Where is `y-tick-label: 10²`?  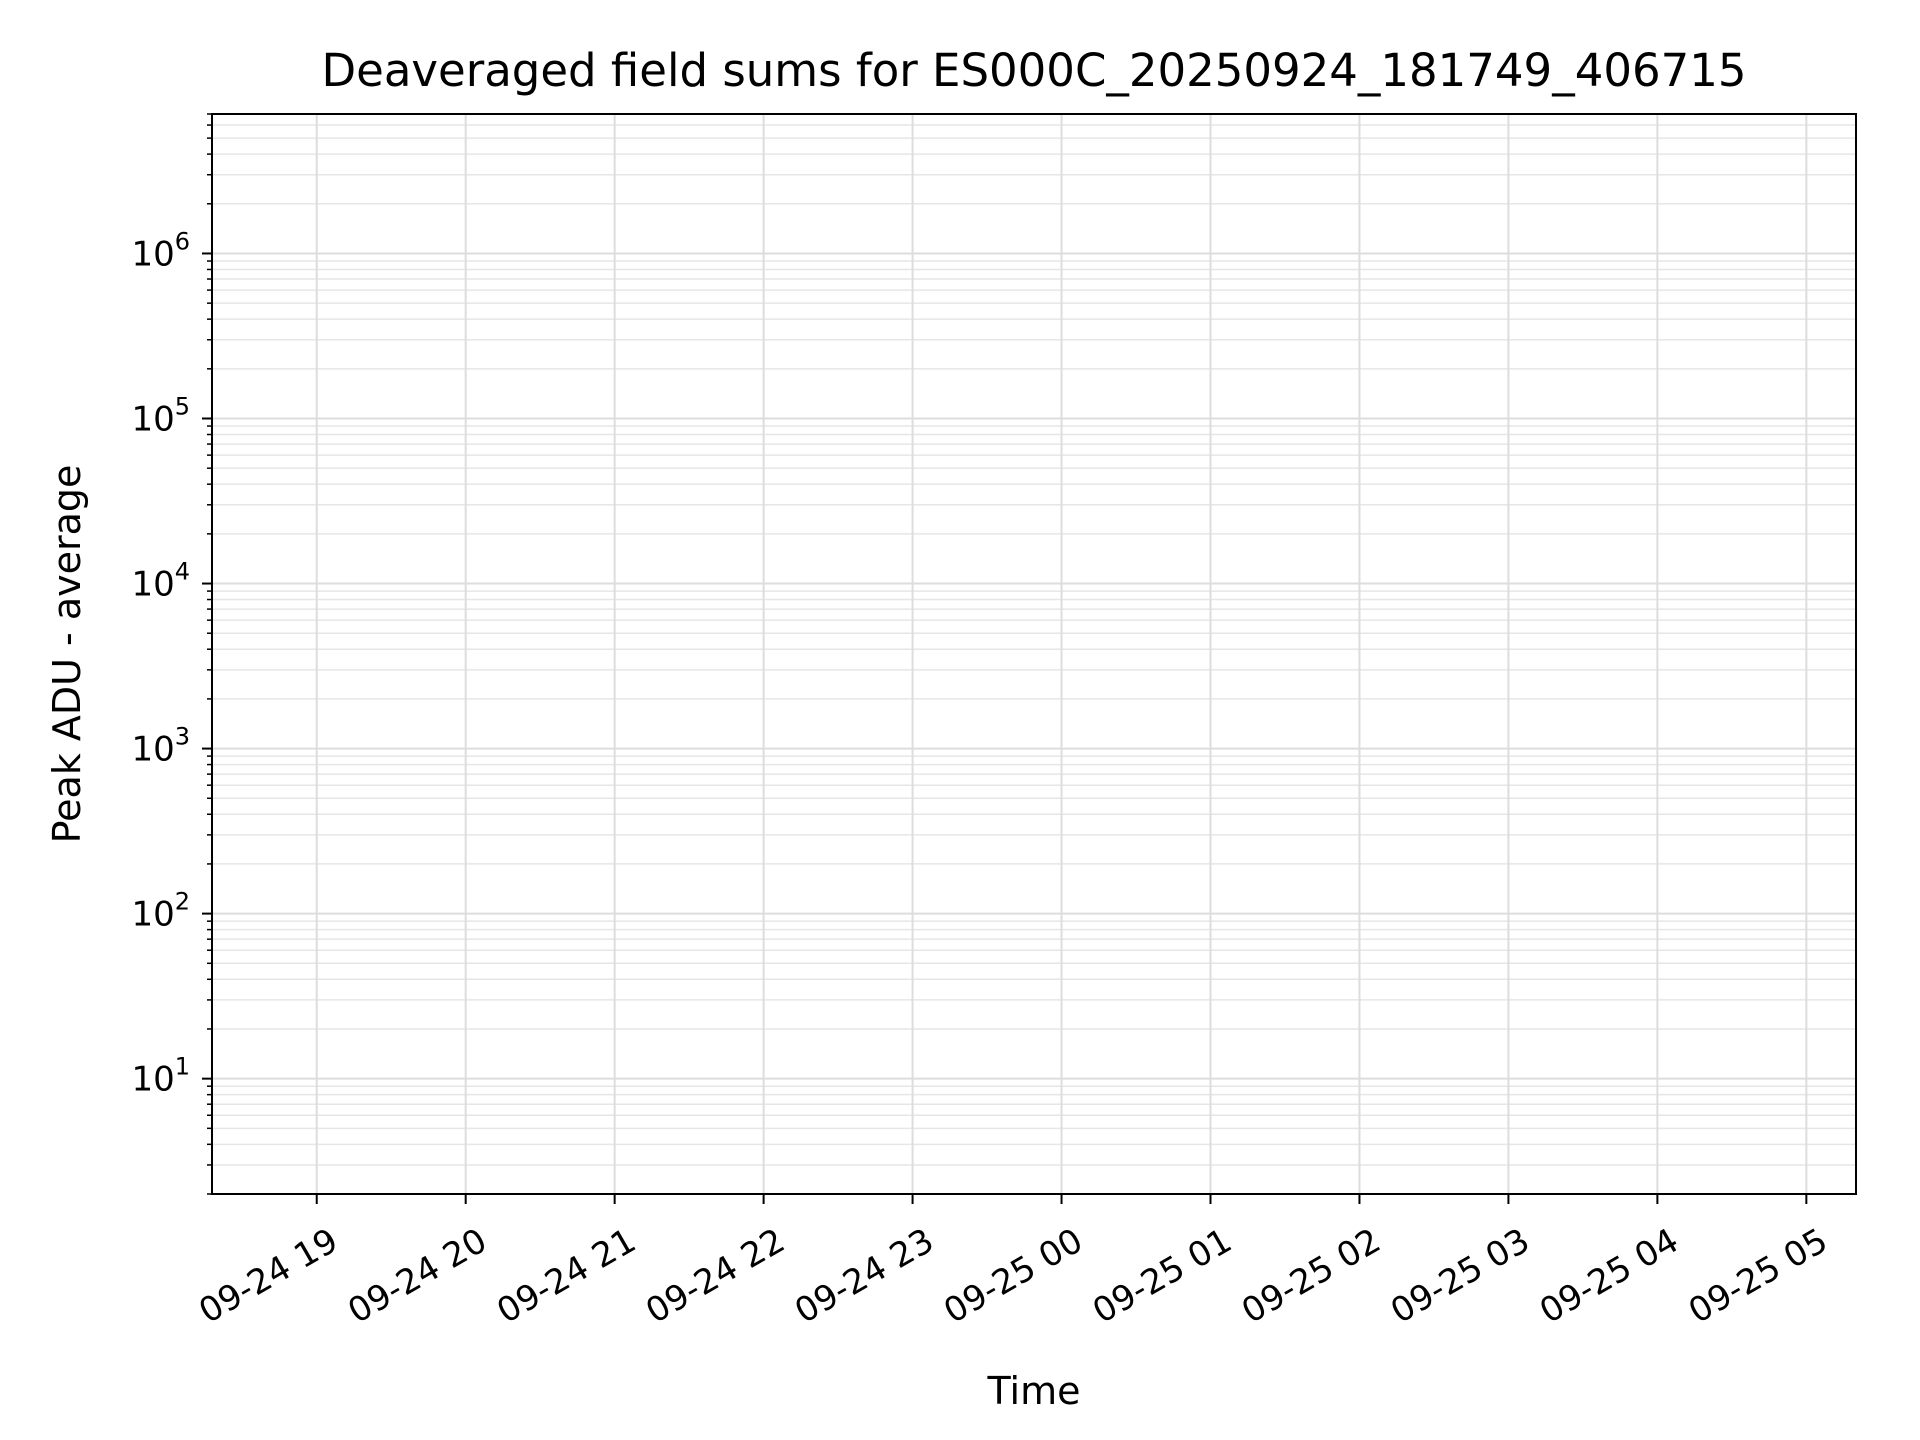
y-tick-label: 10² is located at coordinates (160, 911).